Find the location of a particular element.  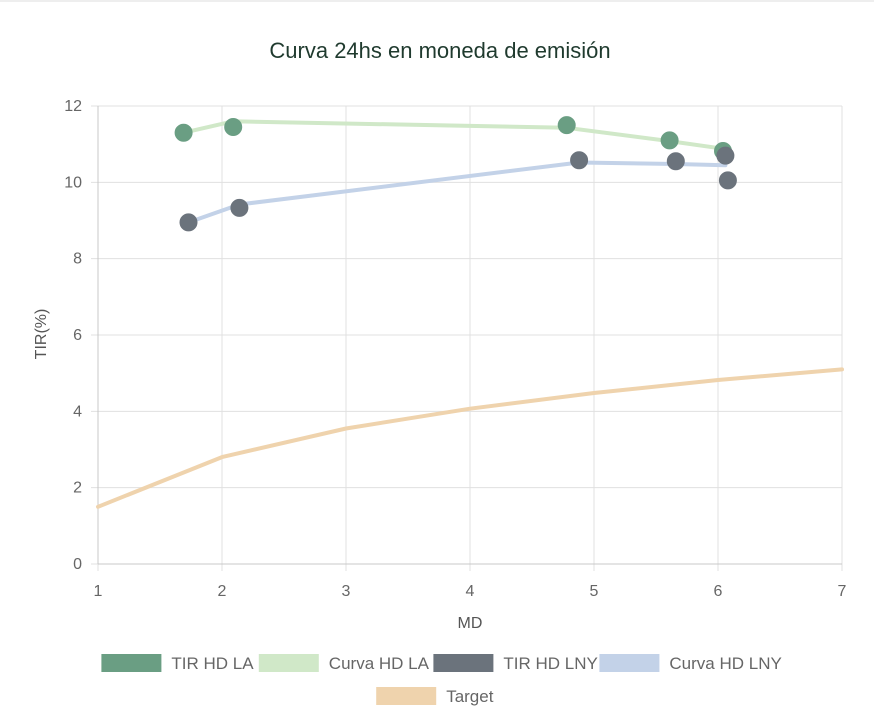

legend-swatch-curva-hd-la is located at coordinates (288, 663).